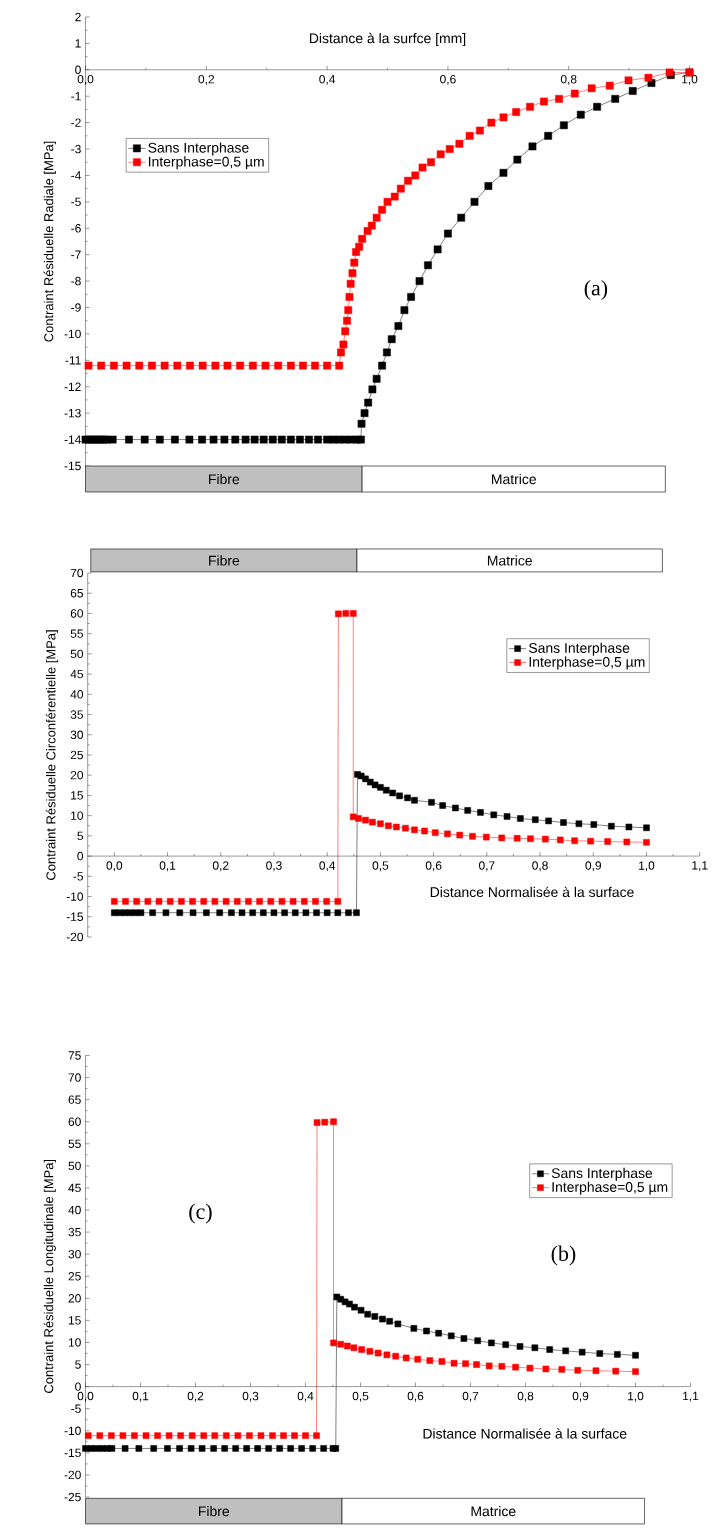 Image resolution: width=720 pixels, height=1535 pixels. I want to click on y-tick-label: -3, so click(76, 149).